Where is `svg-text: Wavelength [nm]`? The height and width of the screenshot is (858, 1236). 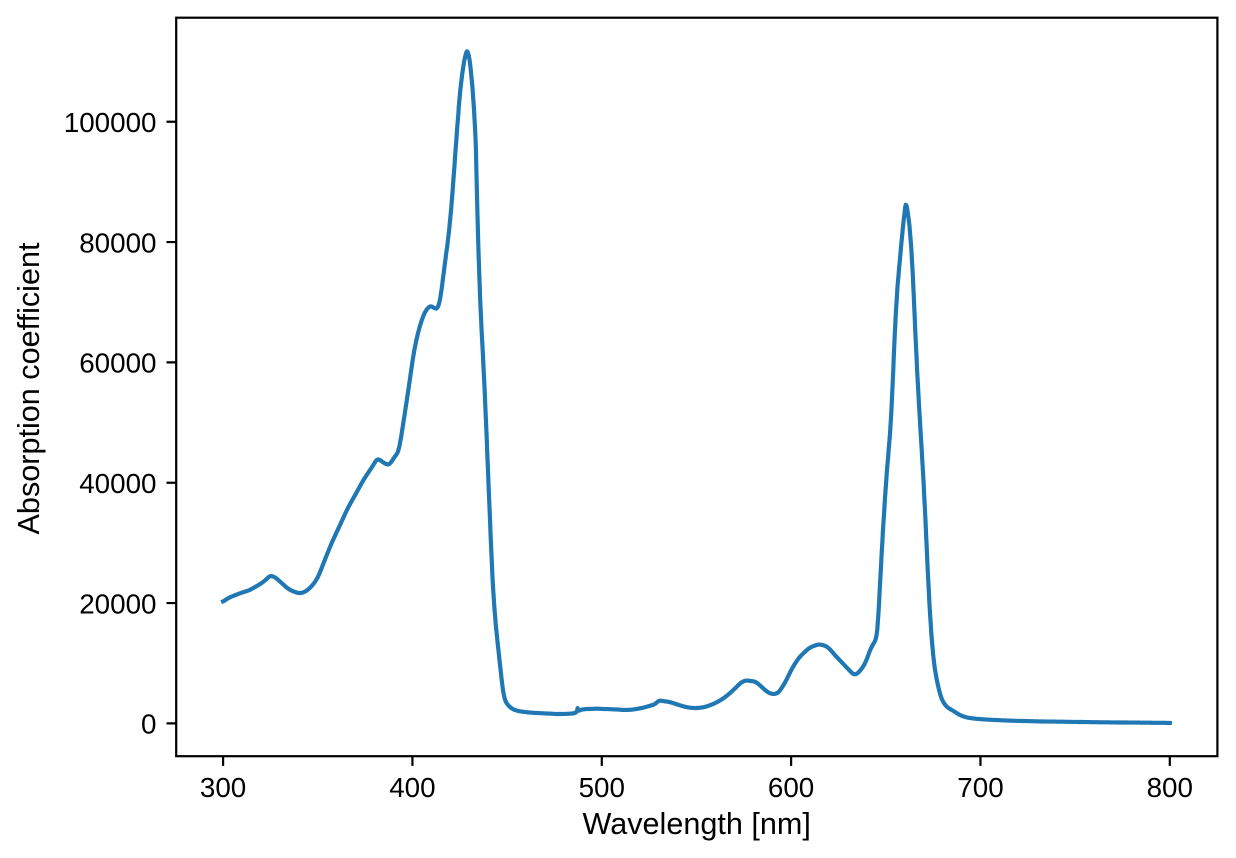 svg-text: Wavelength [nm] is located at coordinates (696, 824).